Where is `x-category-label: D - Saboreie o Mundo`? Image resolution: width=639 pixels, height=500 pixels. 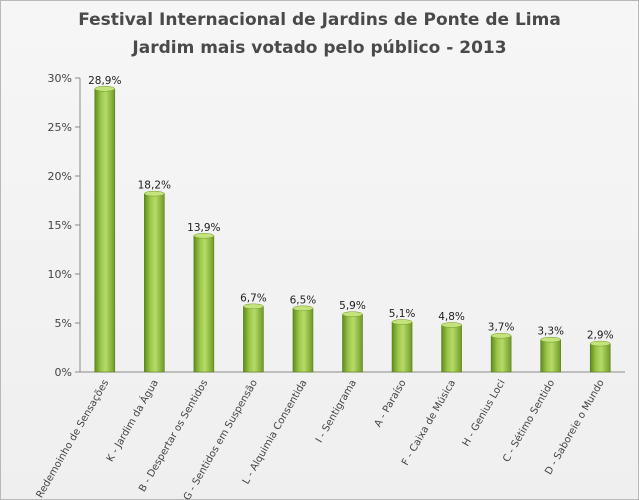 x-category-label: D - Saboreie o Mundo is located at coordinates (574, 427).